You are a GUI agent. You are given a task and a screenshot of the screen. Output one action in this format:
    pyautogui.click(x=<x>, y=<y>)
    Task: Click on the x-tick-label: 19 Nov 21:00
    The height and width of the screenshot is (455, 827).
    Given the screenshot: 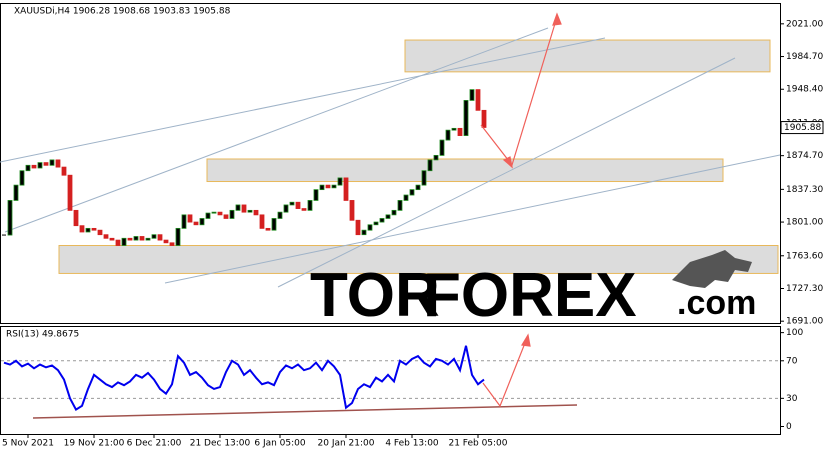 What is the action you would take?
    pyautogui.click(x=94, y=444)
    